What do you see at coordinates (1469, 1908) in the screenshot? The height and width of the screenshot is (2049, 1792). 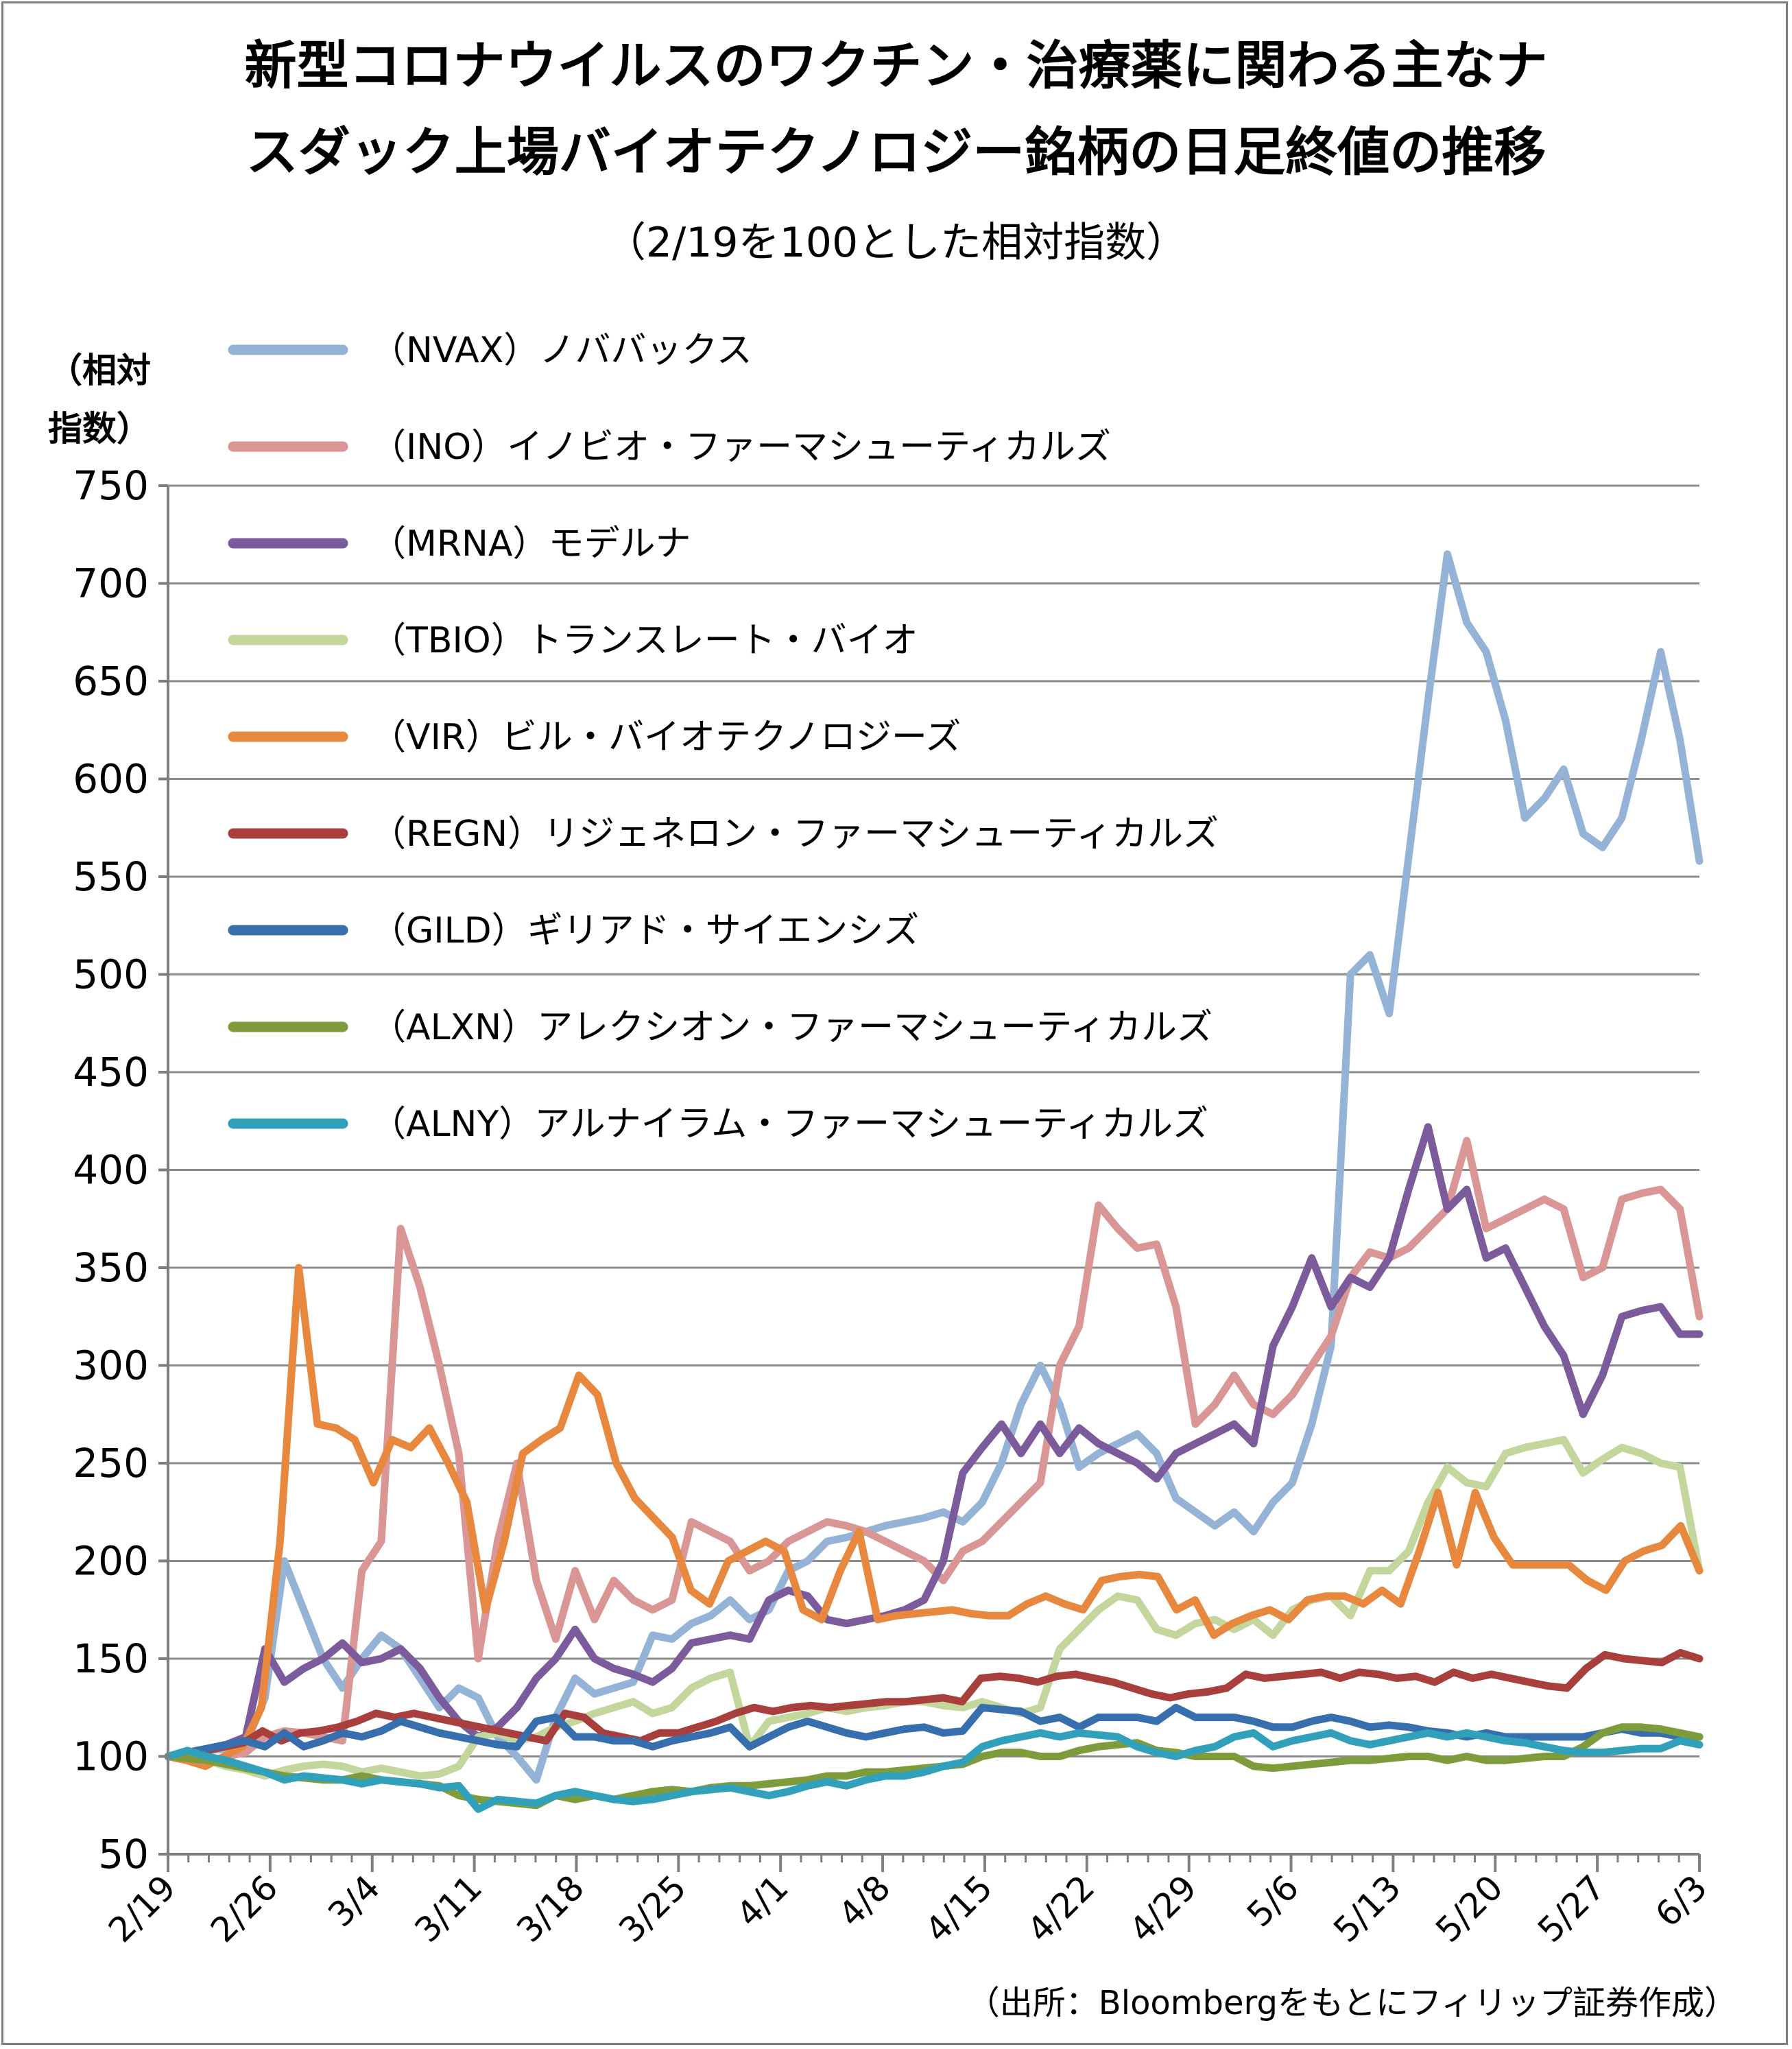 I see `x-tick-label: 5/20` at bounding box center [1469, 1908].